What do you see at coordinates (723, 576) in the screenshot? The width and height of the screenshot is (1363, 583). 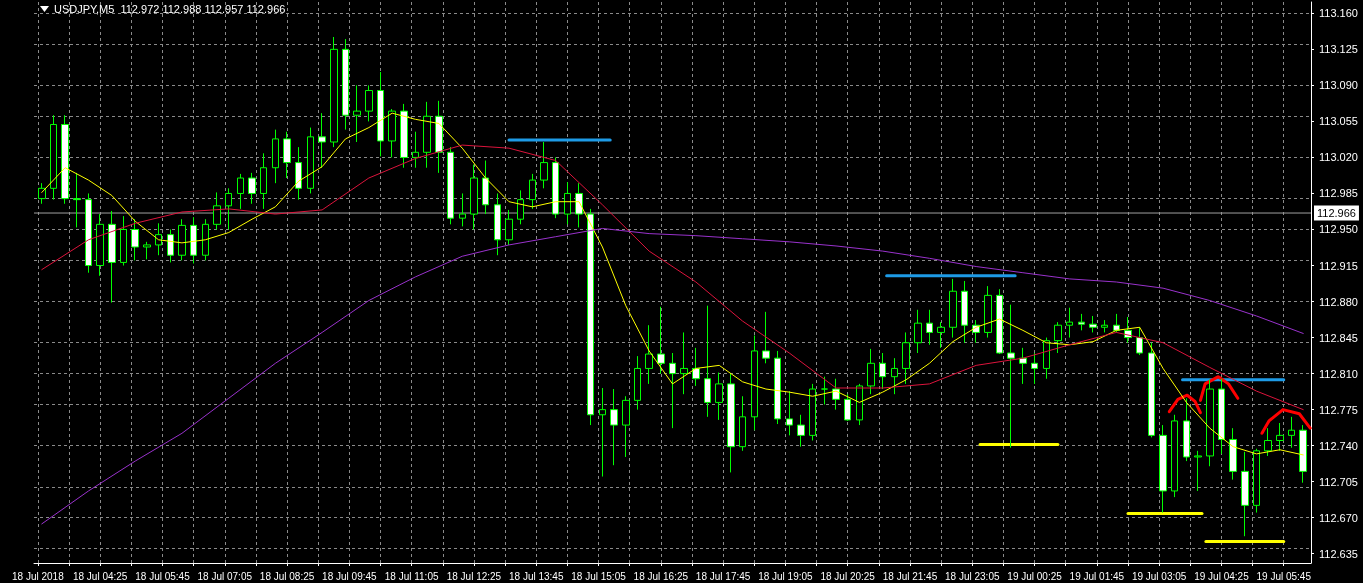 I see `x-tick-label: 18 Jul 17:45` at bounding box center [723, 576].